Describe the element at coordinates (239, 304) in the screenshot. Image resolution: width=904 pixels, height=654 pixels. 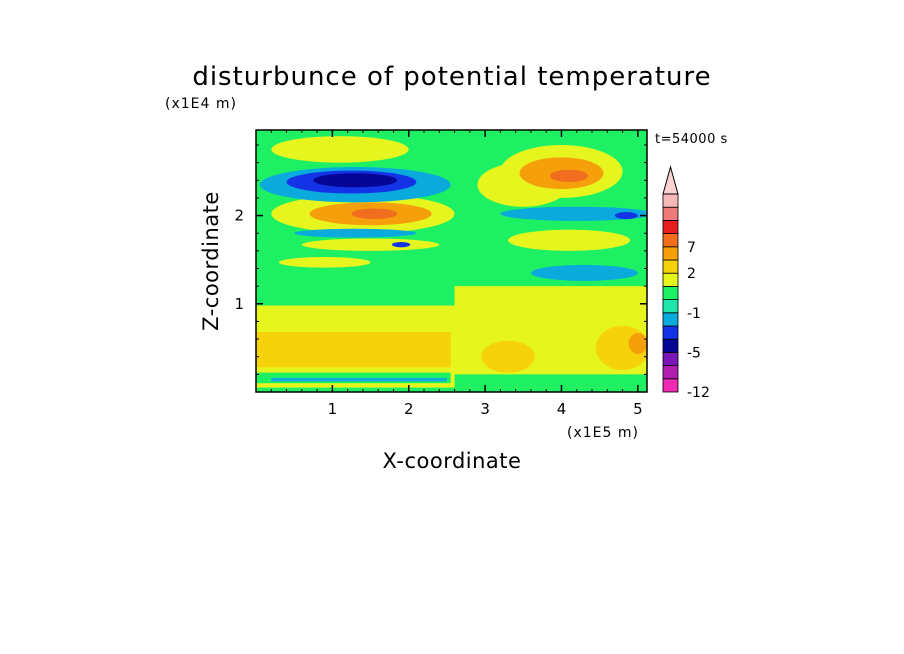
I see `y-tick-label-0: 1` at that location.